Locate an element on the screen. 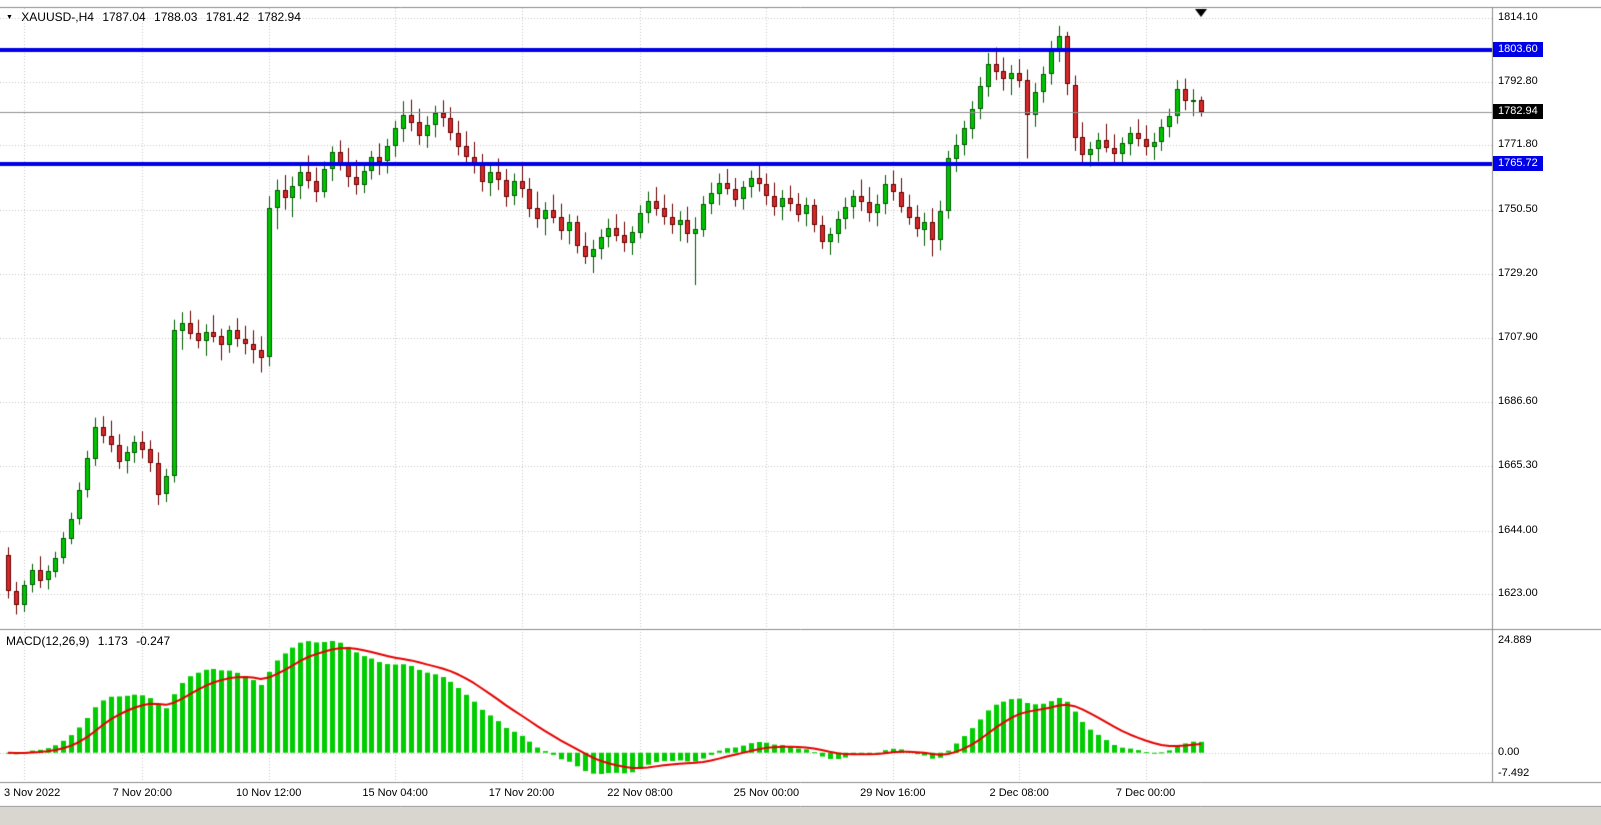 The width and height of the screenshot is (1601, 825). time-tick-label: 15 Nov 04:00 is located at coordinates (395, 793).